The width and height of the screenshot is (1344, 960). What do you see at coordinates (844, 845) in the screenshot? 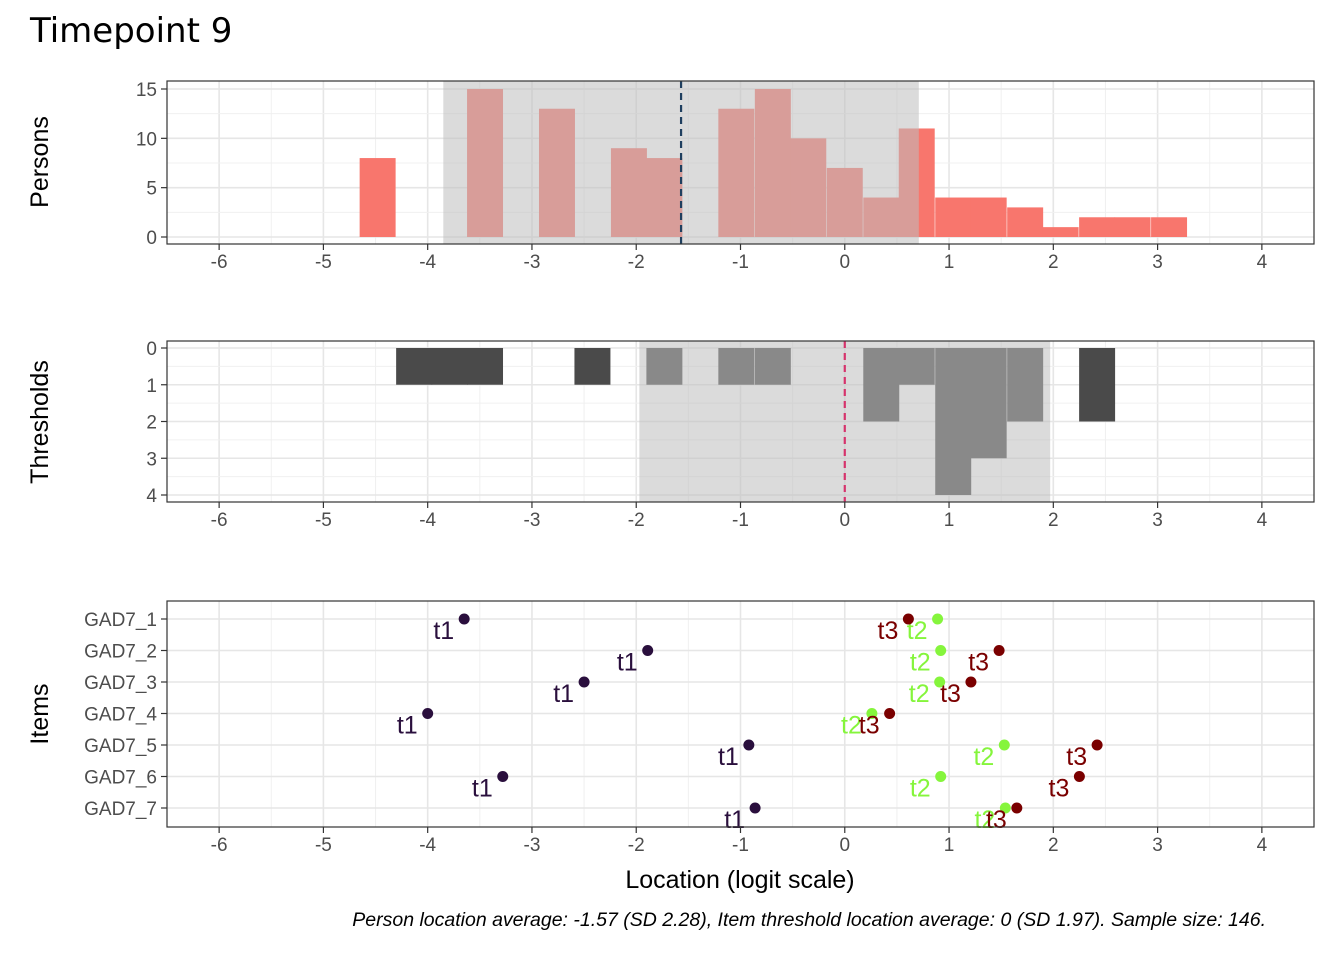
I see `items-x-tick-label: 0` at bounding box center [844, 845].